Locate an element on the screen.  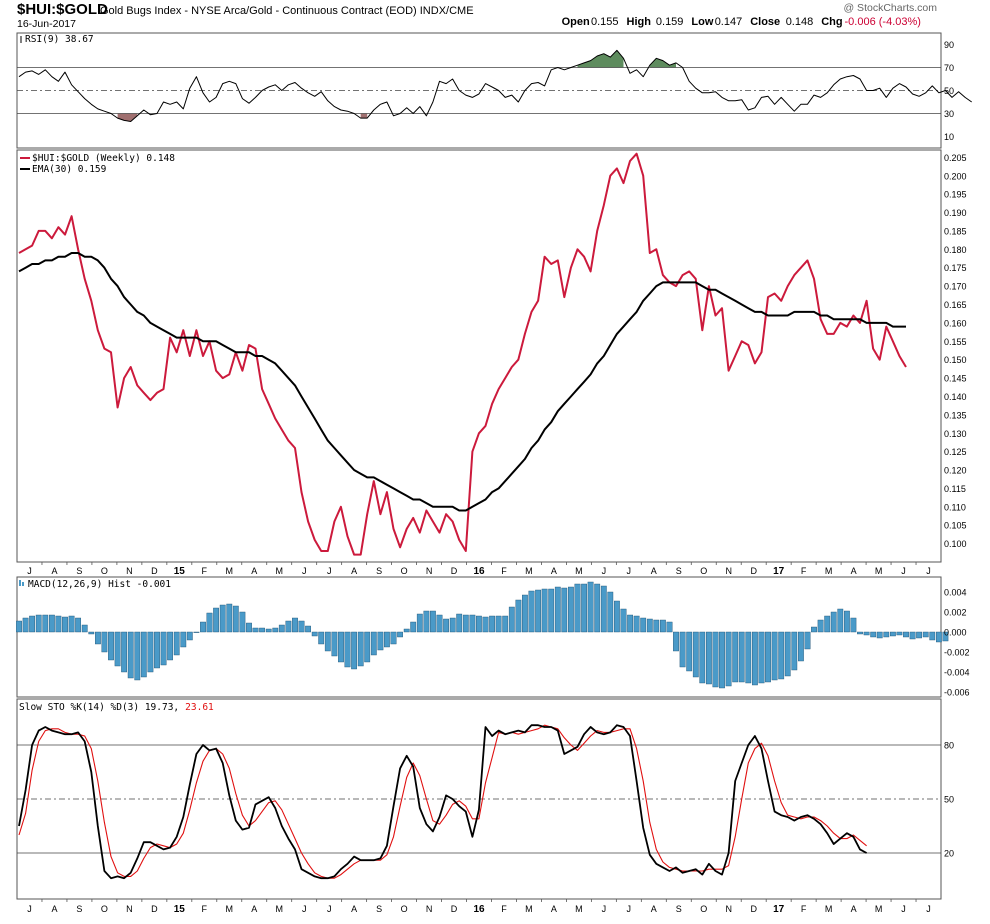
ohlc-label: Close is located at coordinates (765, 22).